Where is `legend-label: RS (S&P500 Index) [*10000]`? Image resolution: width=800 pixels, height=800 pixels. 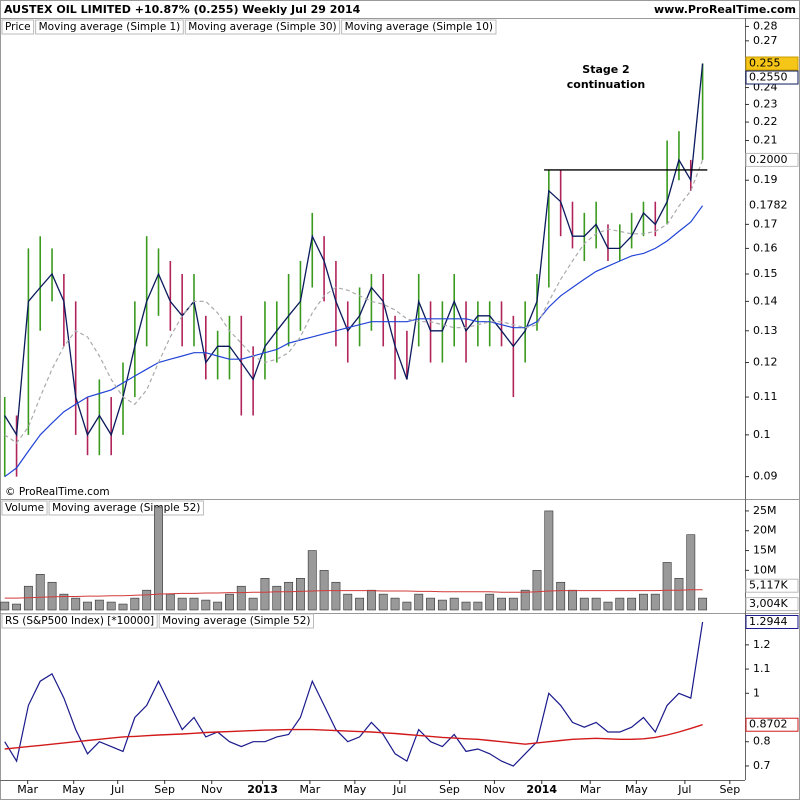 legend-label: RS (S&P500 Index) [*10000] is located at coordinates (79, 621).